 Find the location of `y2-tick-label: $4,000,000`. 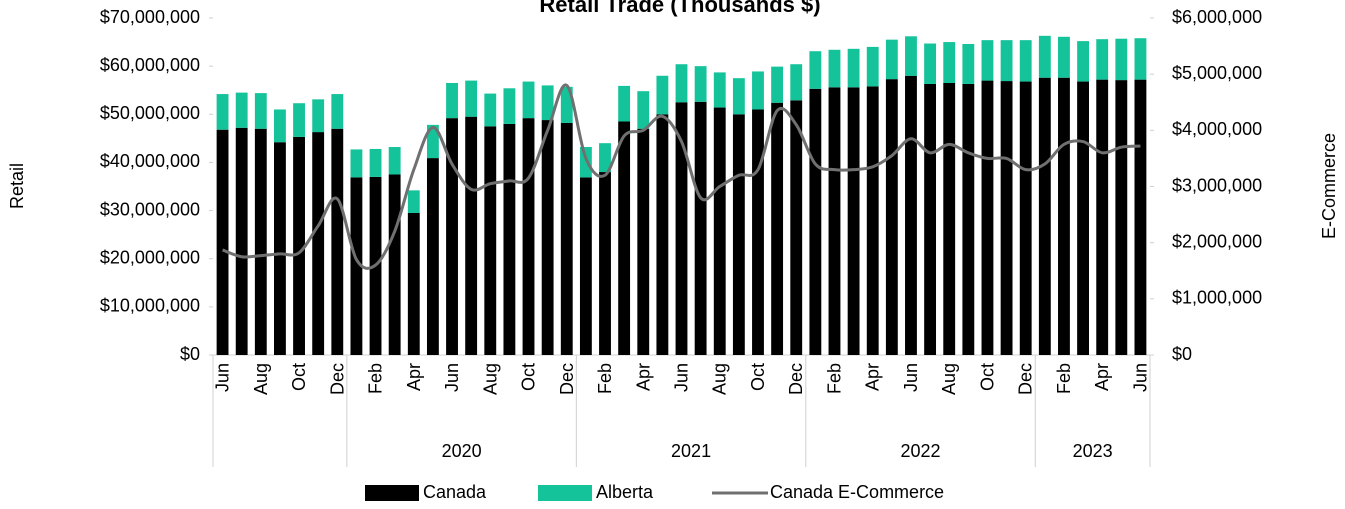

y2-tick-label: $4,000,000 is located at coordinates (1217, 129).